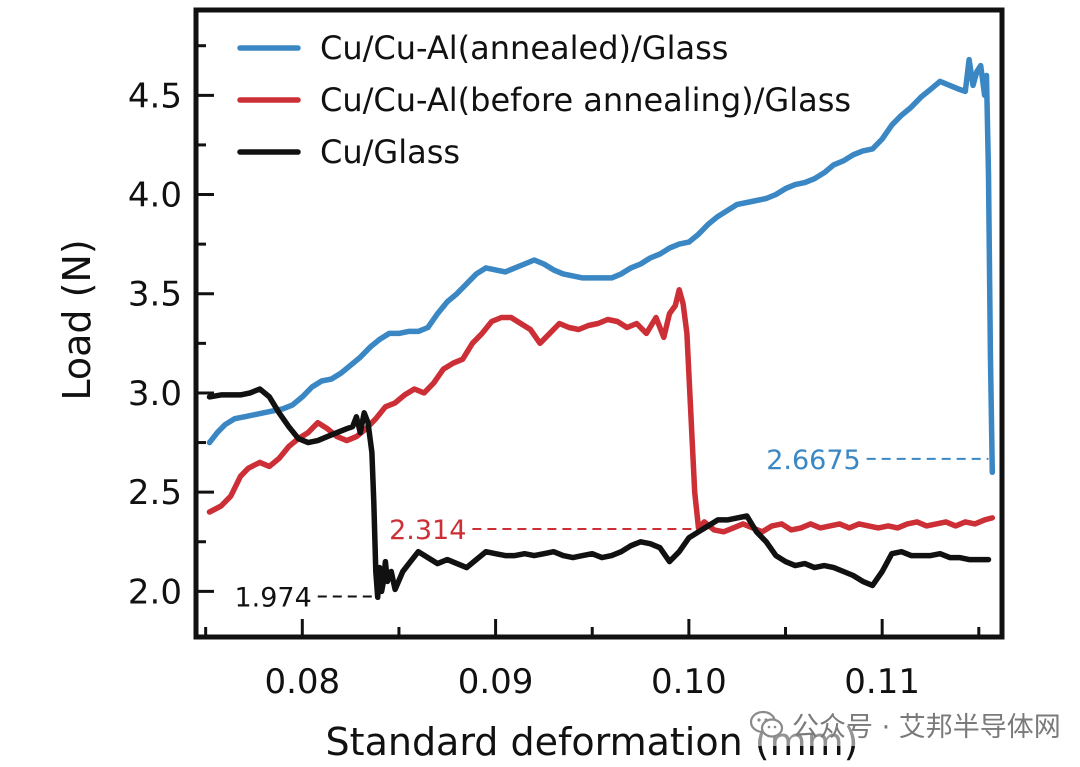 This screenshot has height=767, width=1080. I want to click on y-tick-label: 3.5, so click(155, 295).